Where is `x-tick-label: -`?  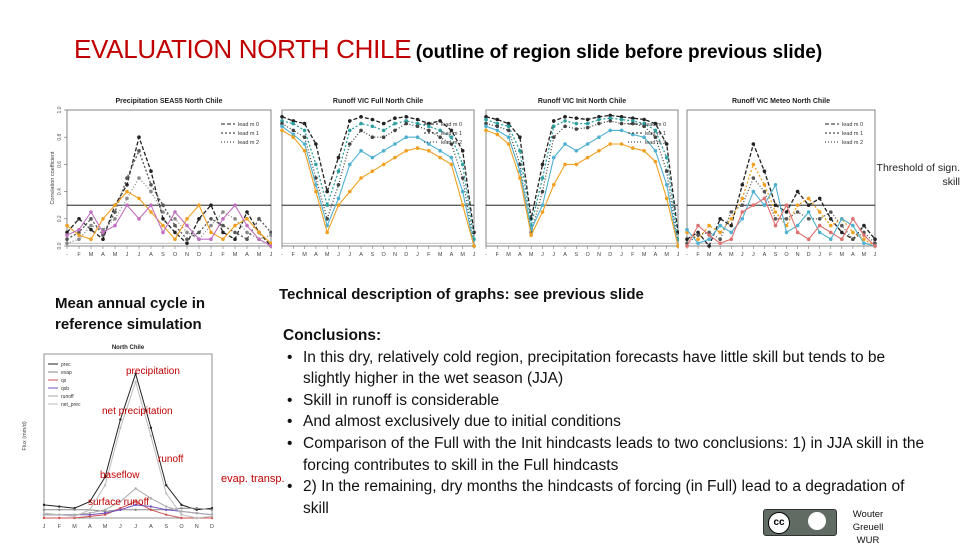
x-tick-label: - is located at coordinates (486, 255).